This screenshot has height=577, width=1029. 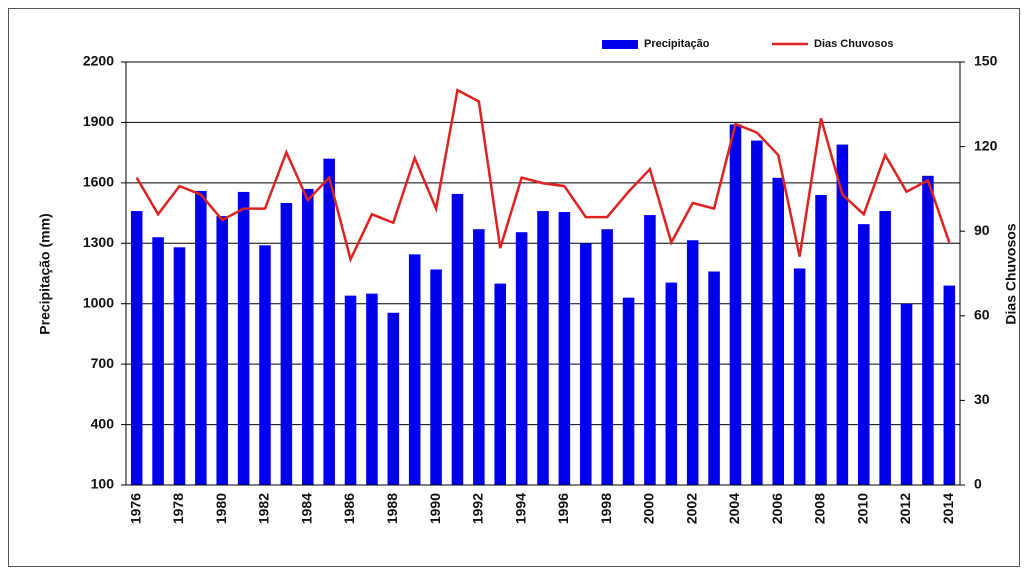 I want to click on legend-label: Precipitação, so click(x=677, y=44).